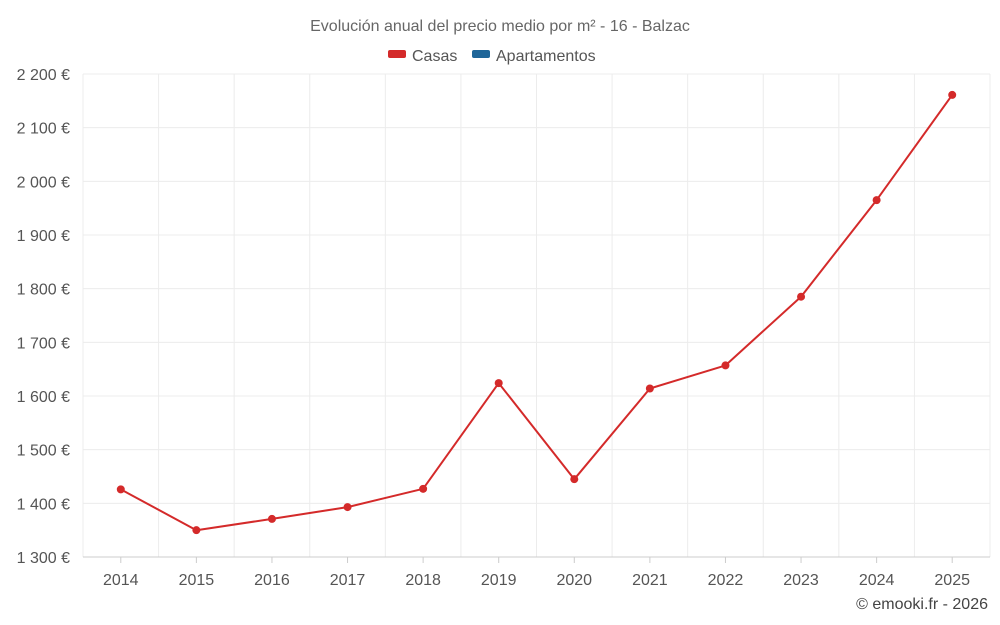 This screenshot has width=1000, height=625. Describe the element at coordinates (43, 129) in the screenshot. I see `y-tick-label: 2 100 €` at that location.